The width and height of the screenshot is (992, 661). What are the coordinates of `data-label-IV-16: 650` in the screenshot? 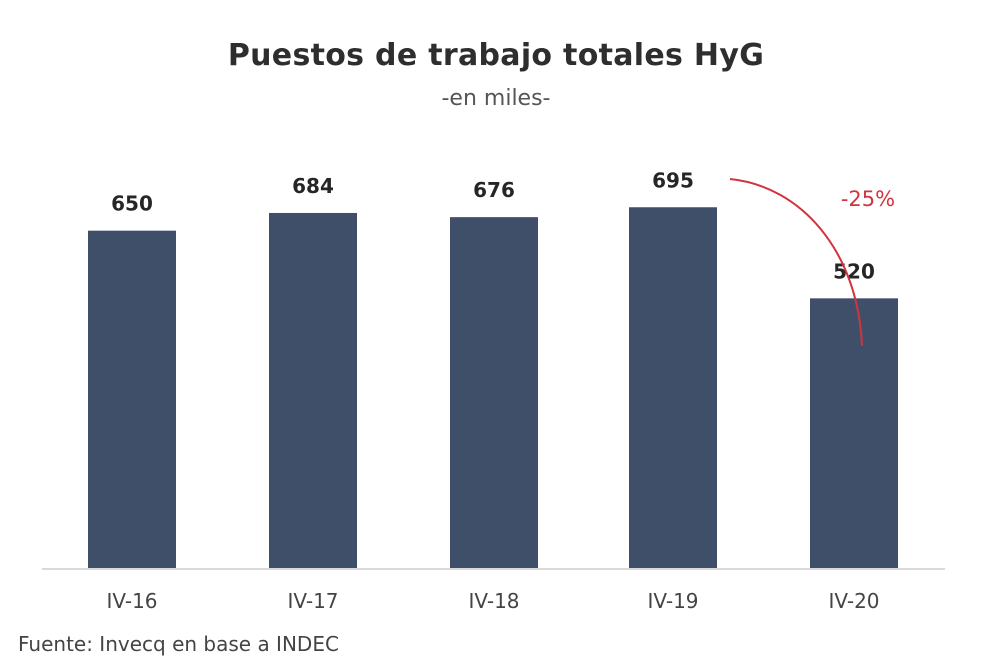 It's located at (132, 204).